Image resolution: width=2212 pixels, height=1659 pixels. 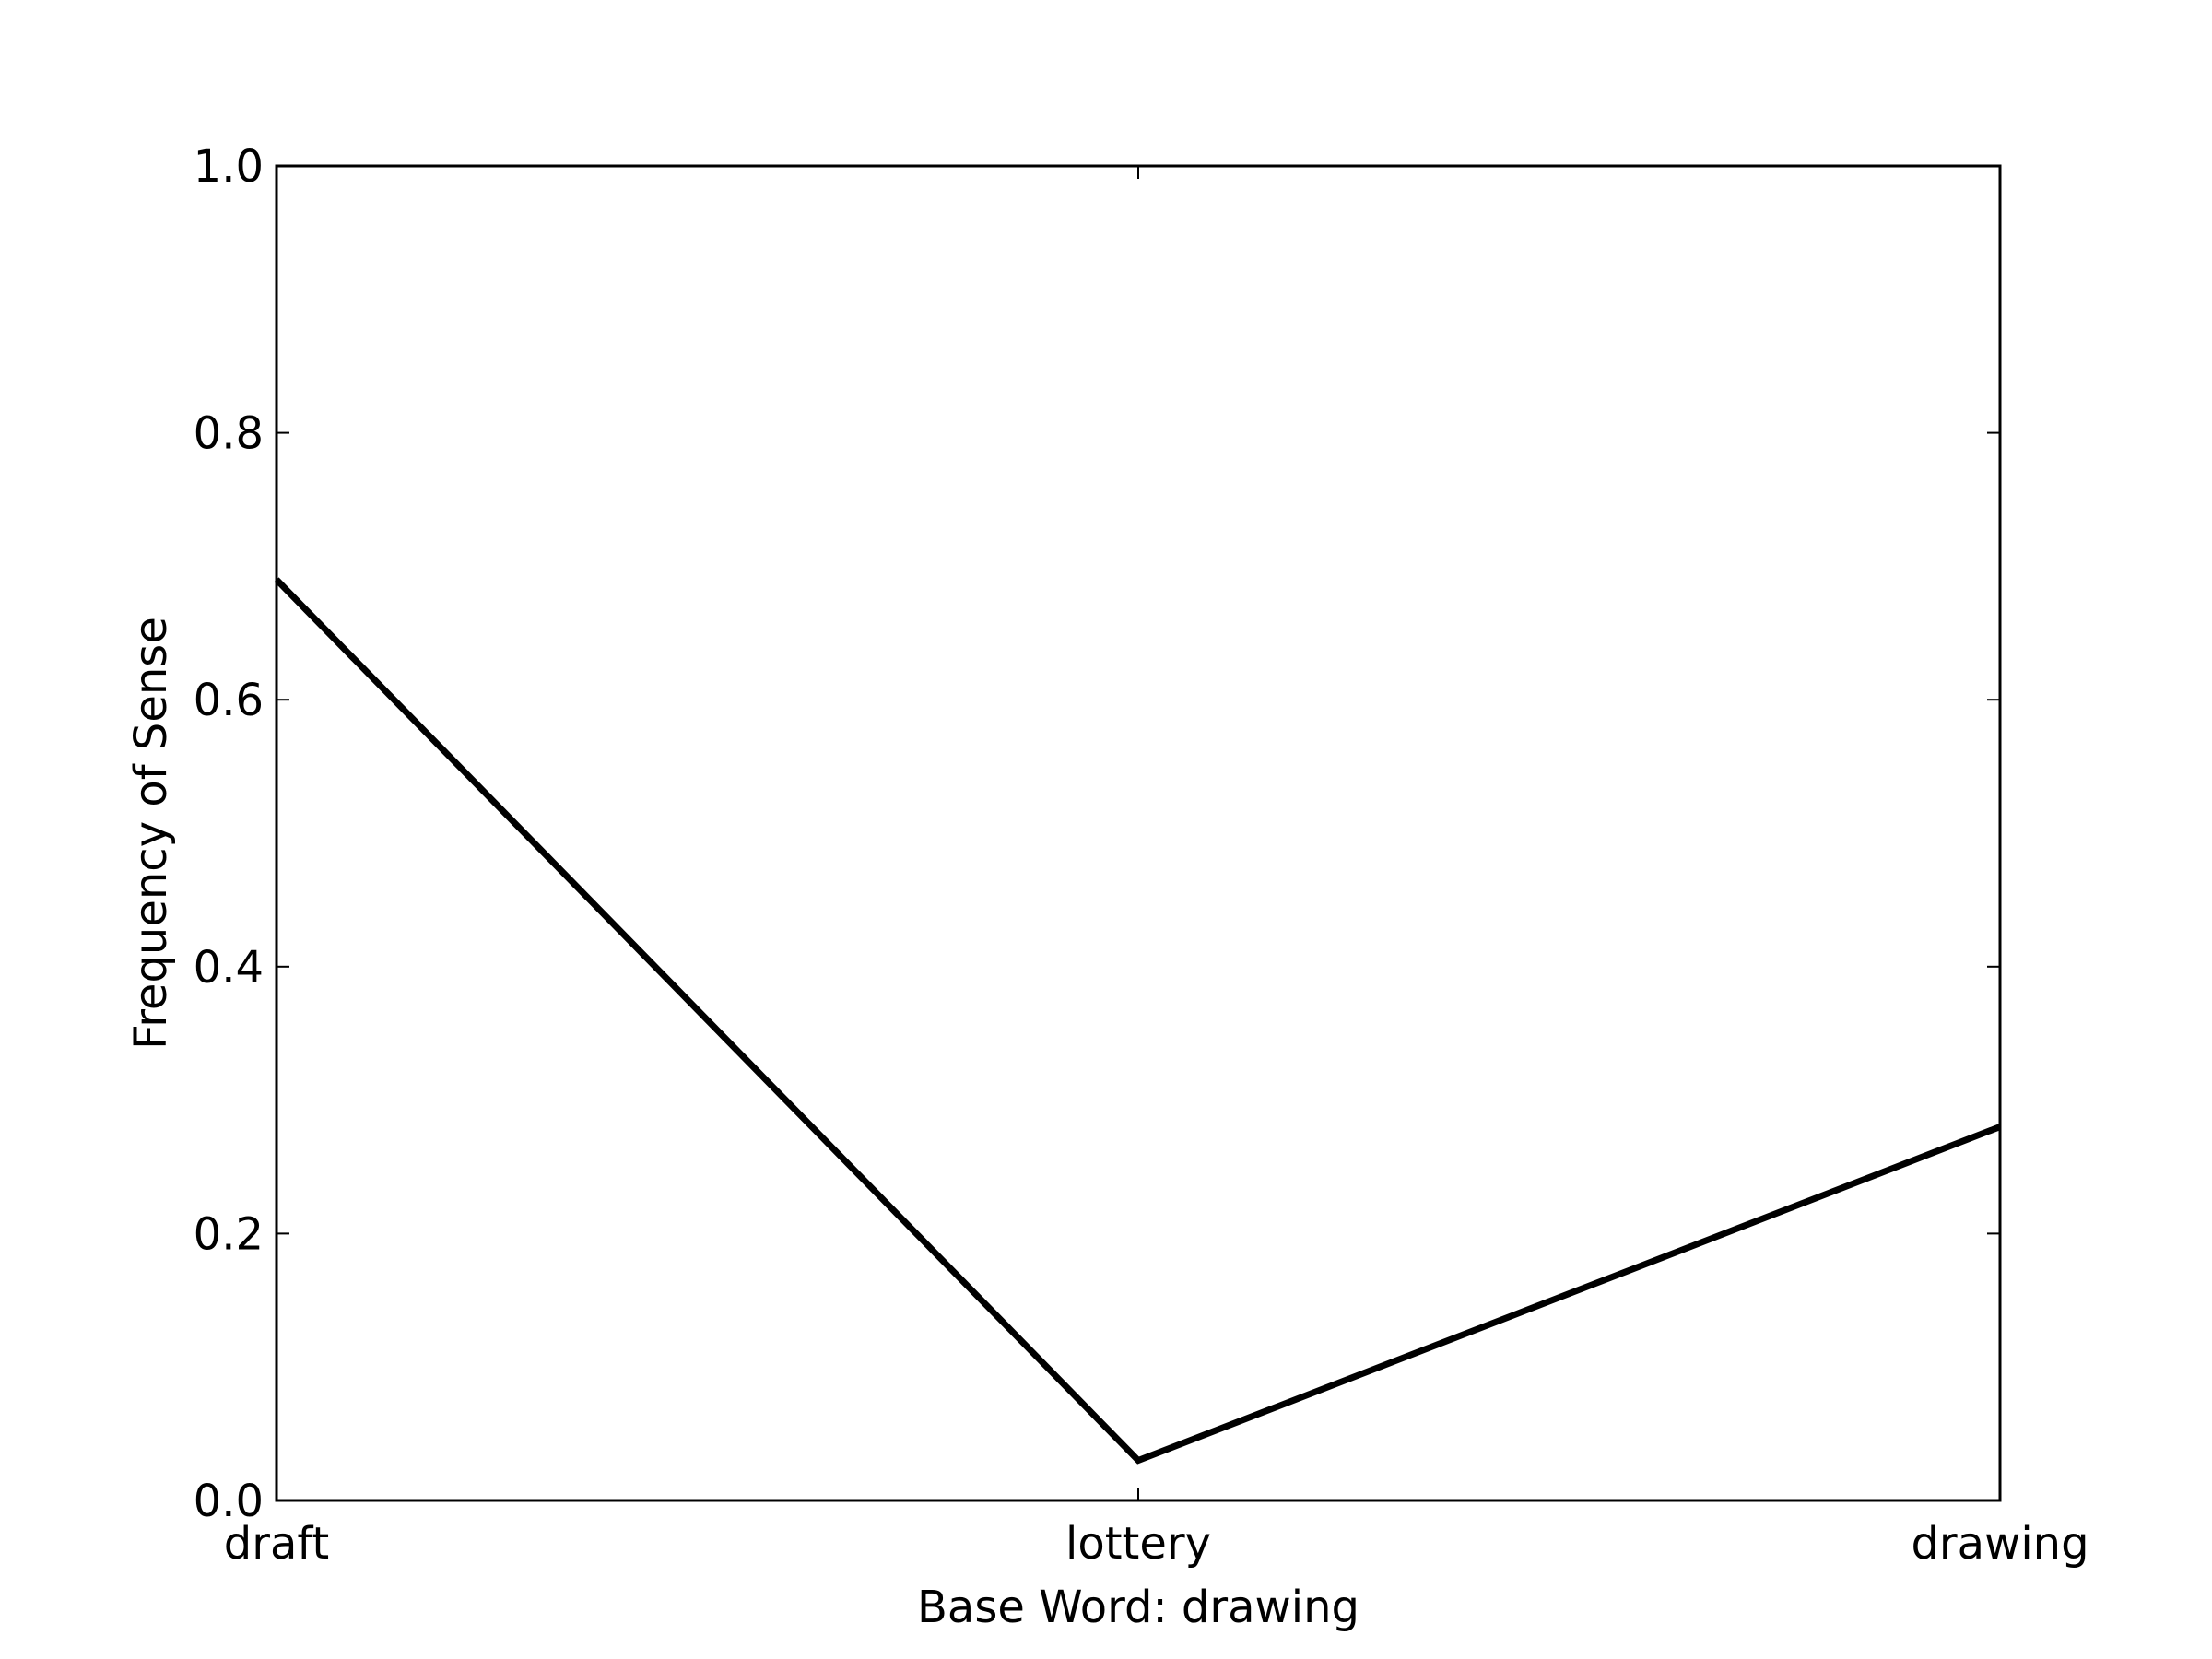 I want to click on y-tick-label: 0.4, so click(x=229, y=968).